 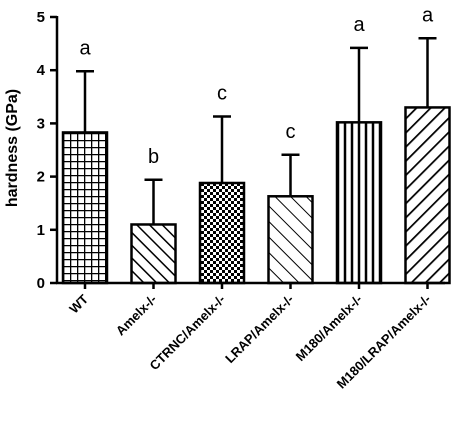 I want to click on y-tick-label: 3, so click(x=41, y=123).